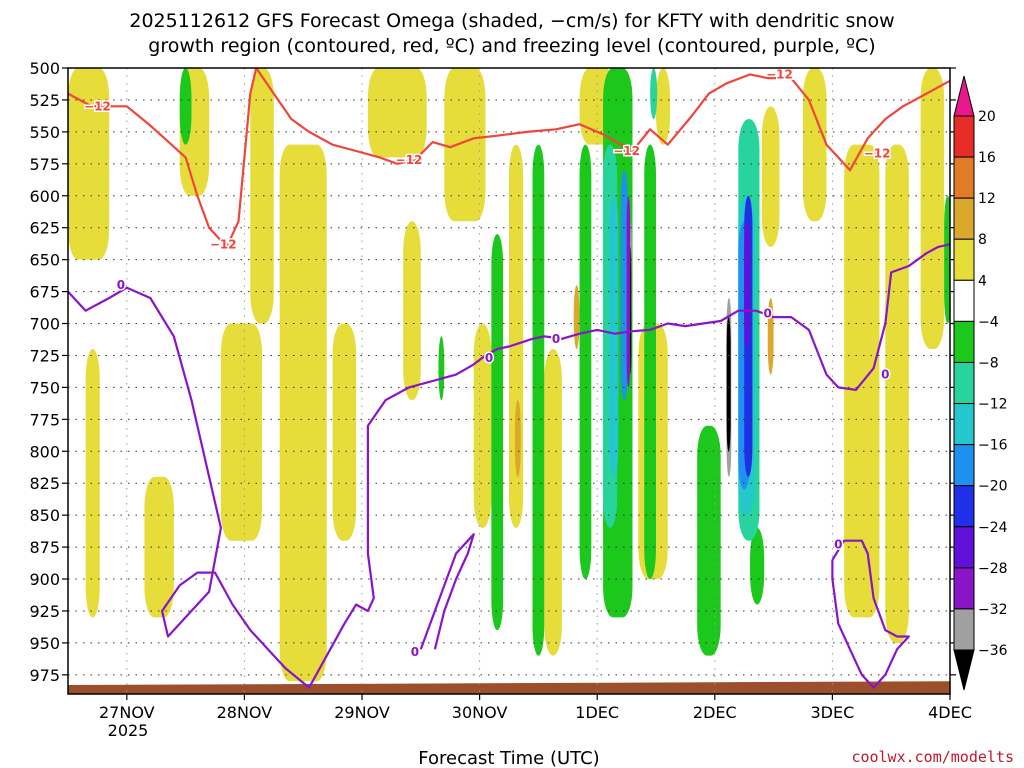  Describe the element at coordinates (993, 446) in the screenshot. I see `colorbar-label: −16` at that location.